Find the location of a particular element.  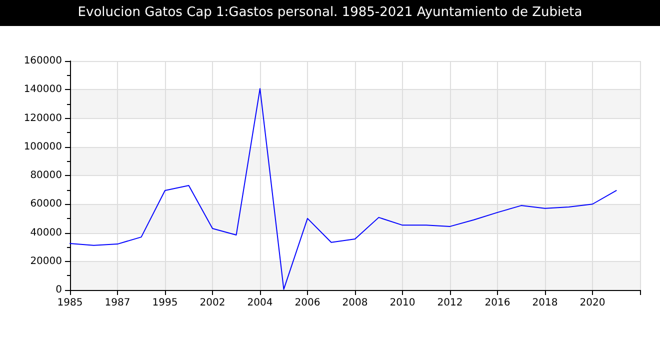

x-tick-label: 2002 is located at coordinates (213, 303).